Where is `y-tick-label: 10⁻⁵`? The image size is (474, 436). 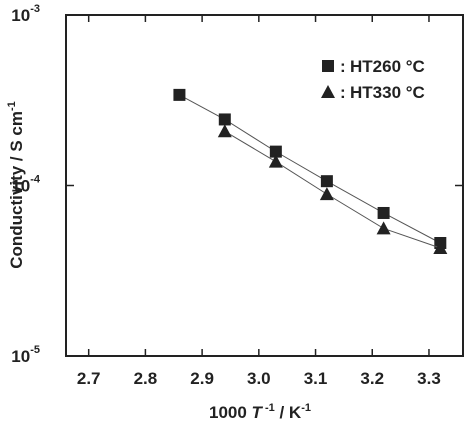
y-tick-label: 10⁻⁵ is located at coordinates (25, 355).